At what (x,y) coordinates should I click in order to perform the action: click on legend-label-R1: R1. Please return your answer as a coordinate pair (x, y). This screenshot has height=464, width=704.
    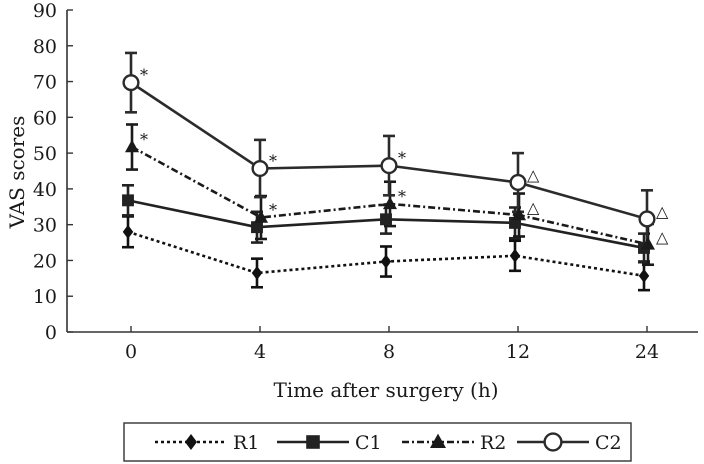
    Looking at the image, I should click on (246, 443).